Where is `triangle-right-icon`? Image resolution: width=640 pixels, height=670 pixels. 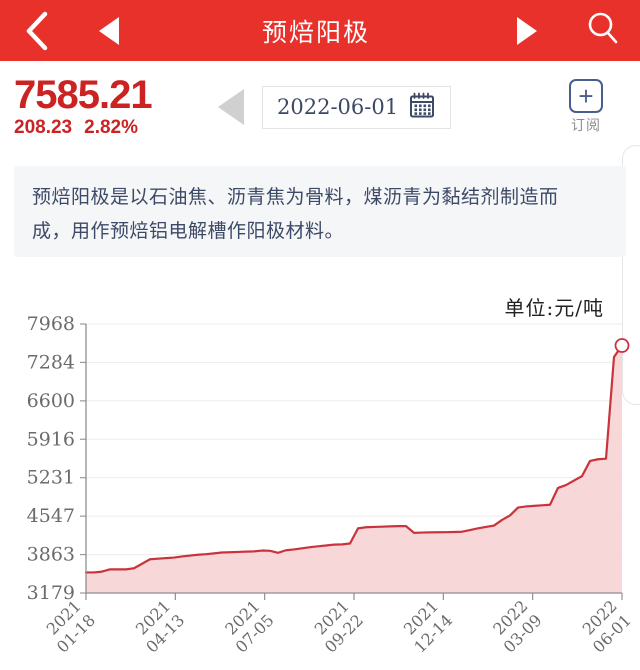
triangle-right-icon is located at coordinates (527, 30).